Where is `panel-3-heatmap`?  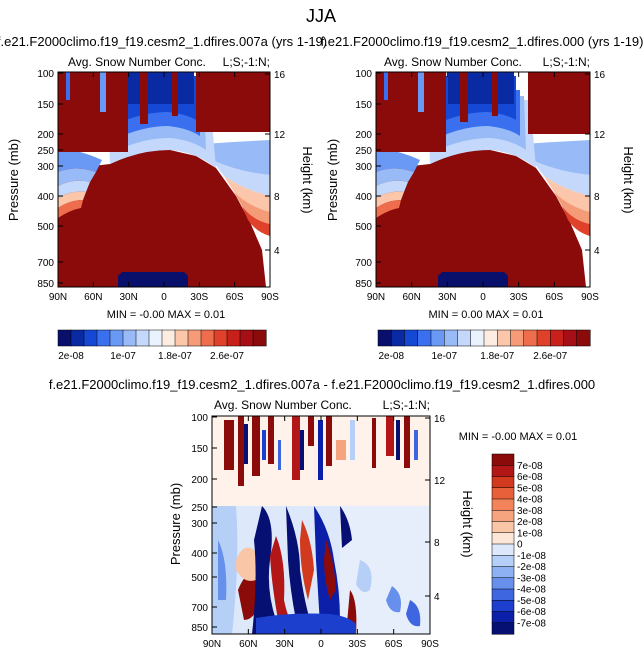
panel-3-heatmap is located at coordinates (321, 525).